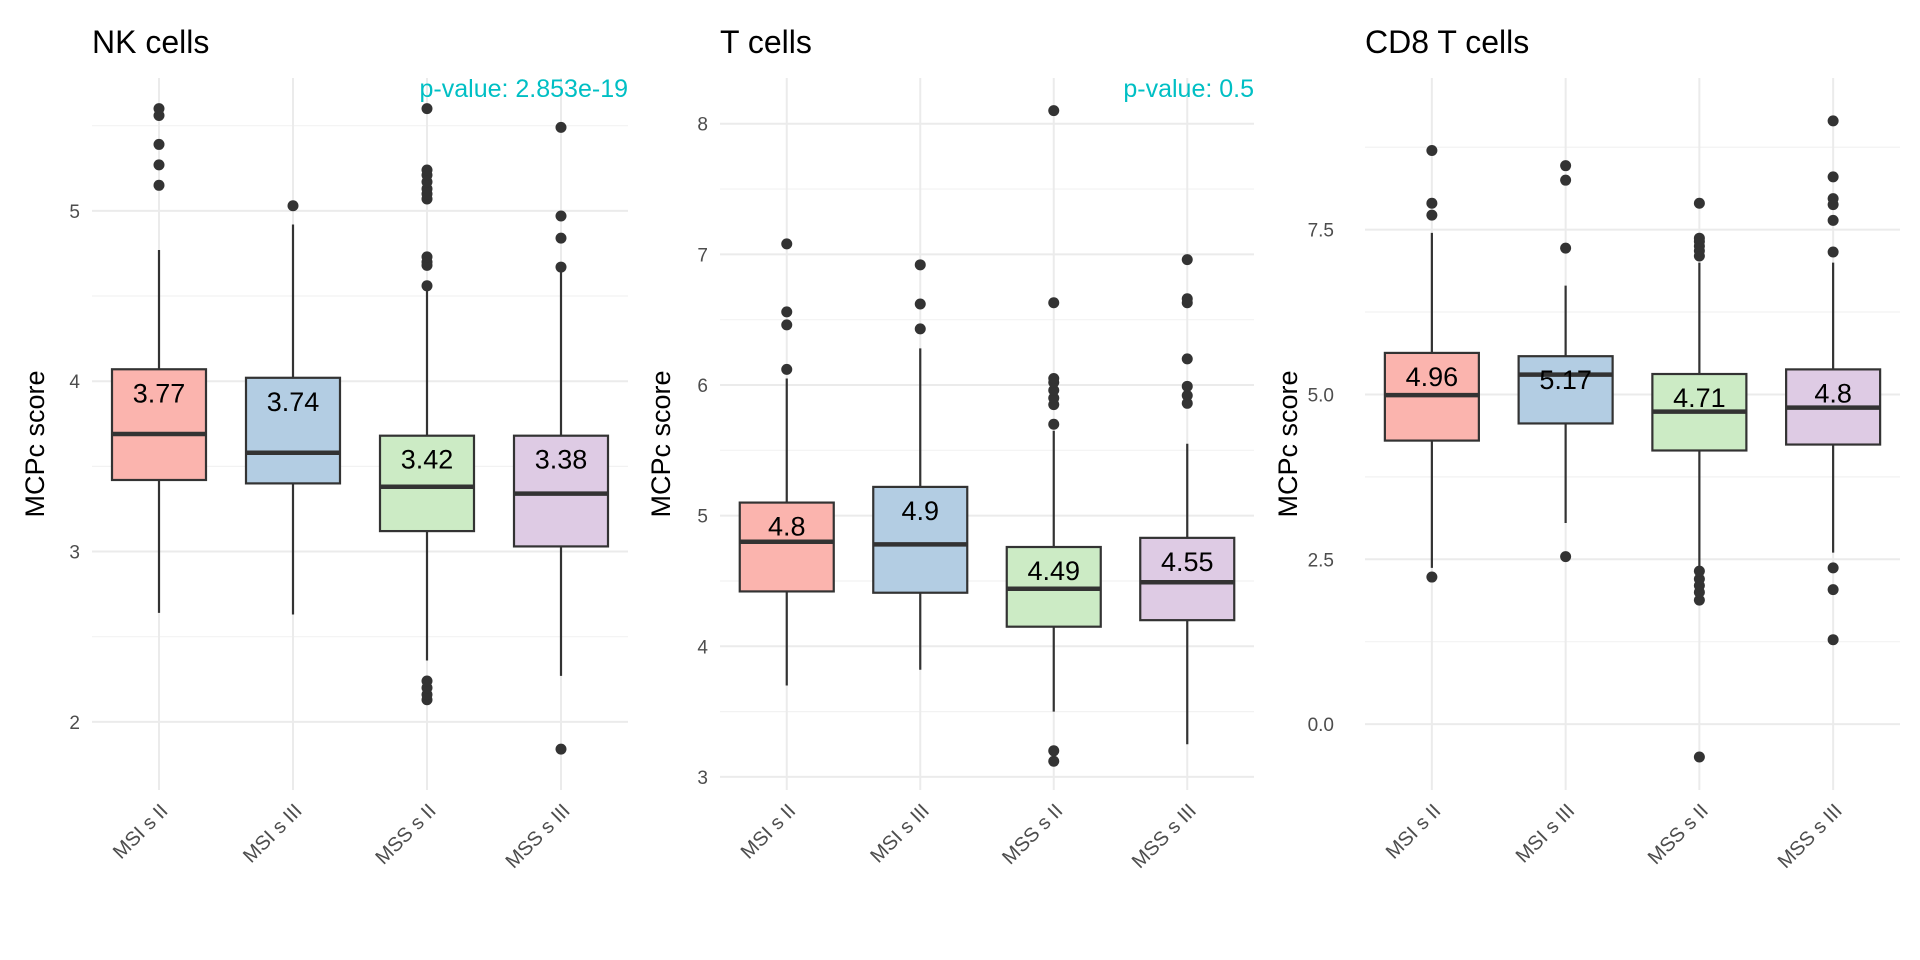 The height and width of the screenshot is (960, 1920). Describe the element at coordinates (1447, 42) in the screenshot. I see `panel-title: CD8 T cells` at that location.